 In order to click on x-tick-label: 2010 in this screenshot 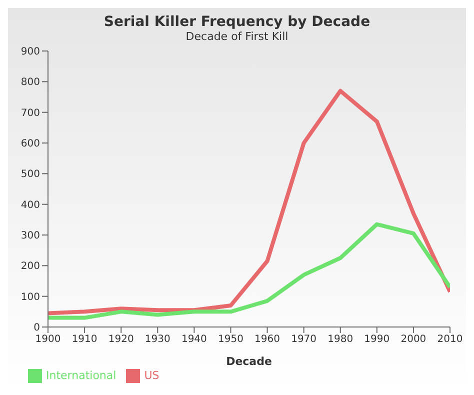, I will do `click(450, 340)`.